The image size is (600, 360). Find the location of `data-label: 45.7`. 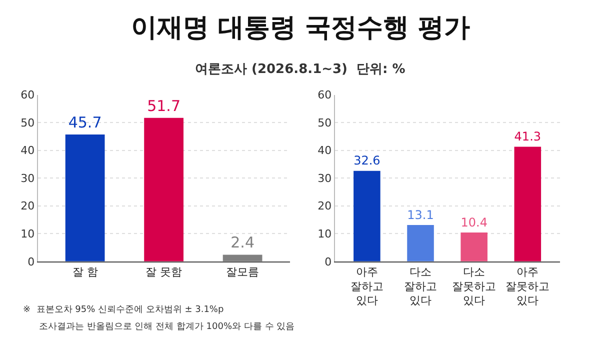

data-label: 45.7 is located at coordinates (85, 123).